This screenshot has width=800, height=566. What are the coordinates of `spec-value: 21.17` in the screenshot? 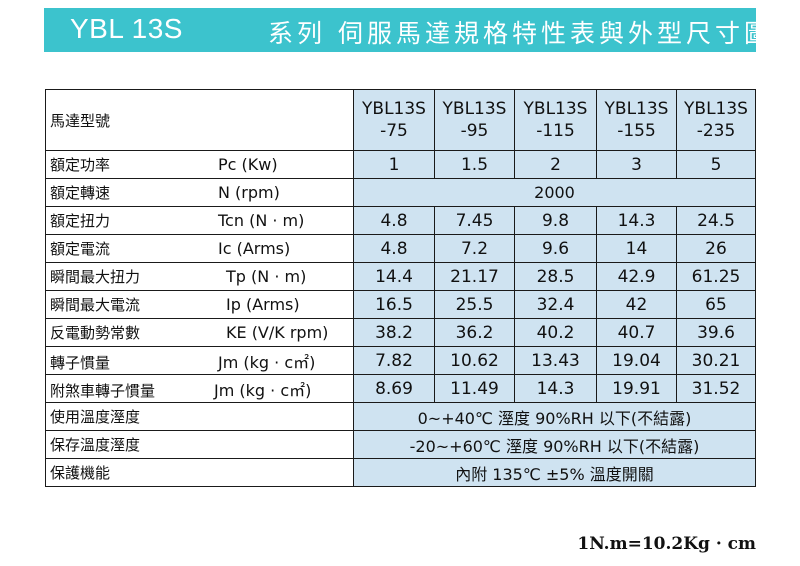 It's located at (474, 276).